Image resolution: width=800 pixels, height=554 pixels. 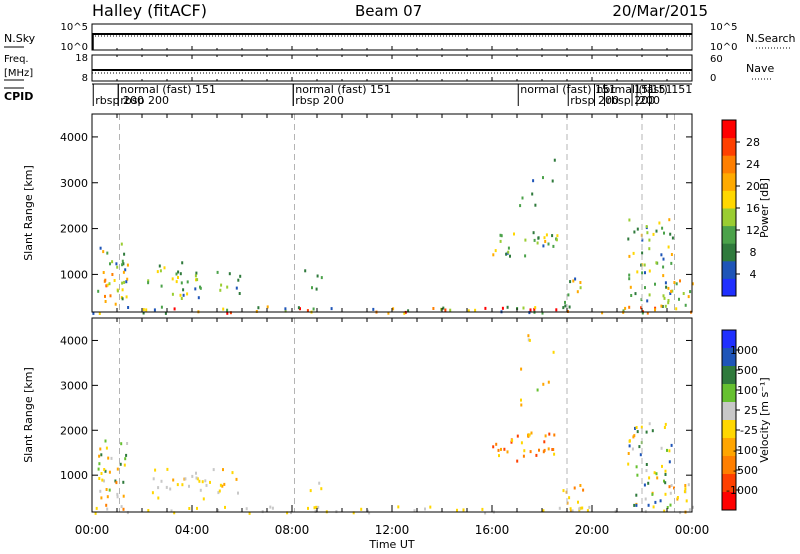 What do you see at coordinates (723, 47) in the screenshot?
I see `nsearch-tick-bottom: 10^0` at bounding box center [723, 47].